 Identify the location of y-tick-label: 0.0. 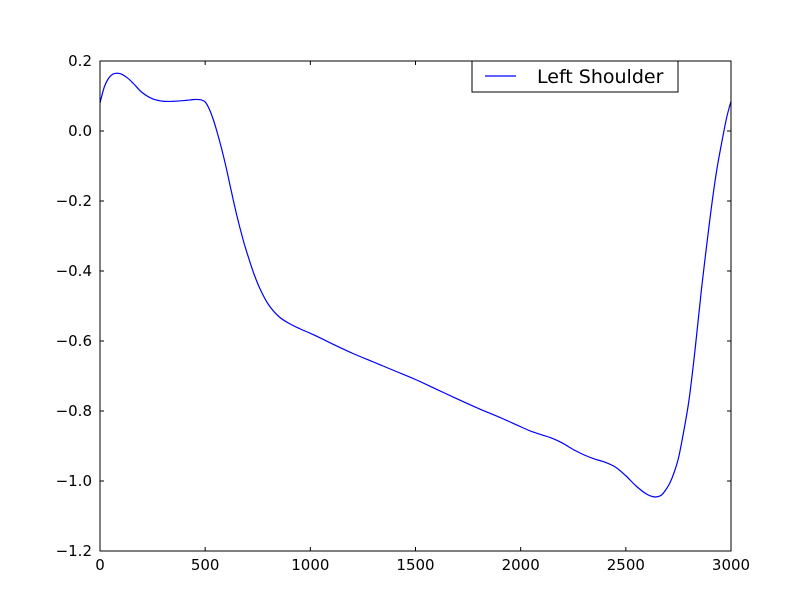
(80, 131).